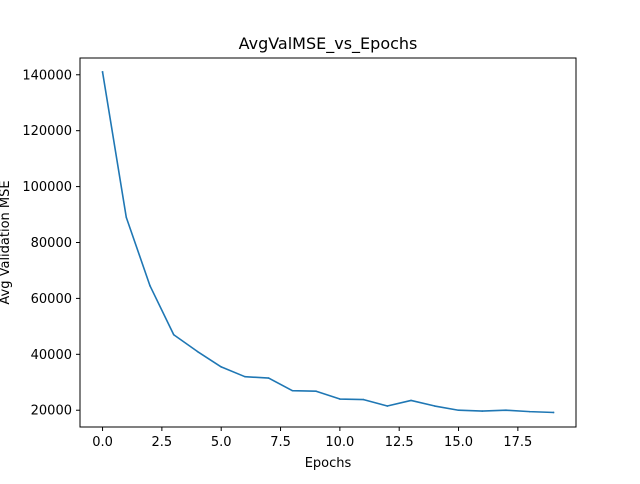 The image size is (640, 484). I want to click on x-tick-label: 7.5, so click(280, 442).